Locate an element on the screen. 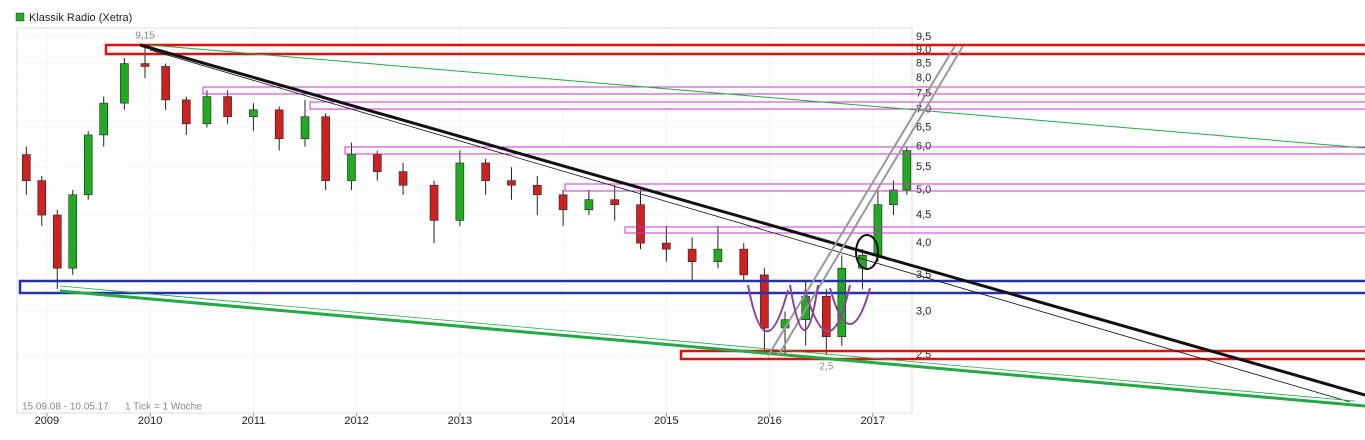  y-tick-label: 6,0 is located at coordinates (923, 146).